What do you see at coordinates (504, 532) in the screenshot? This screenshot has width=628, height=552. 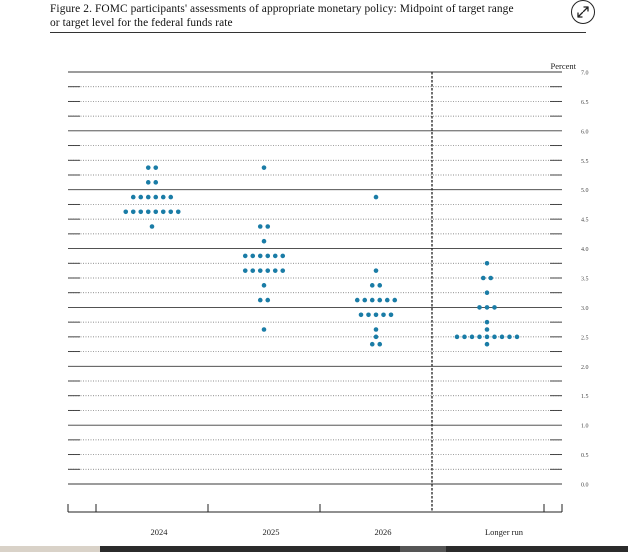 I see `x-category-label: Longer run` at bounding box center [504, 532].